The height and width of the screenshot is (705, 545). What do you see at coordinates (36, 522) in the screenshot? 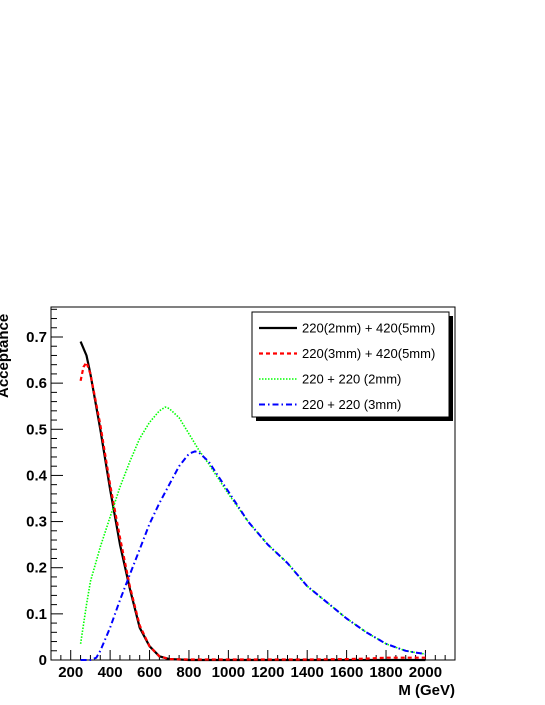
I see `y-tick-label: 0.3` at bounding box center [36, 522].